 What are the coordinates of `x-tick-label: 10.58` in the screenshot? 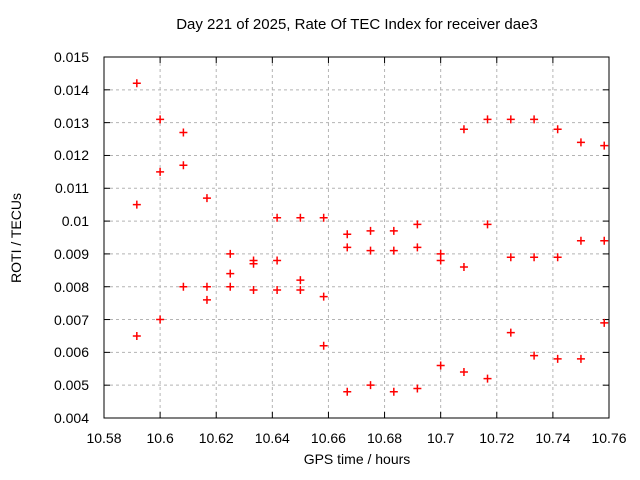 It's located at (104, 438).